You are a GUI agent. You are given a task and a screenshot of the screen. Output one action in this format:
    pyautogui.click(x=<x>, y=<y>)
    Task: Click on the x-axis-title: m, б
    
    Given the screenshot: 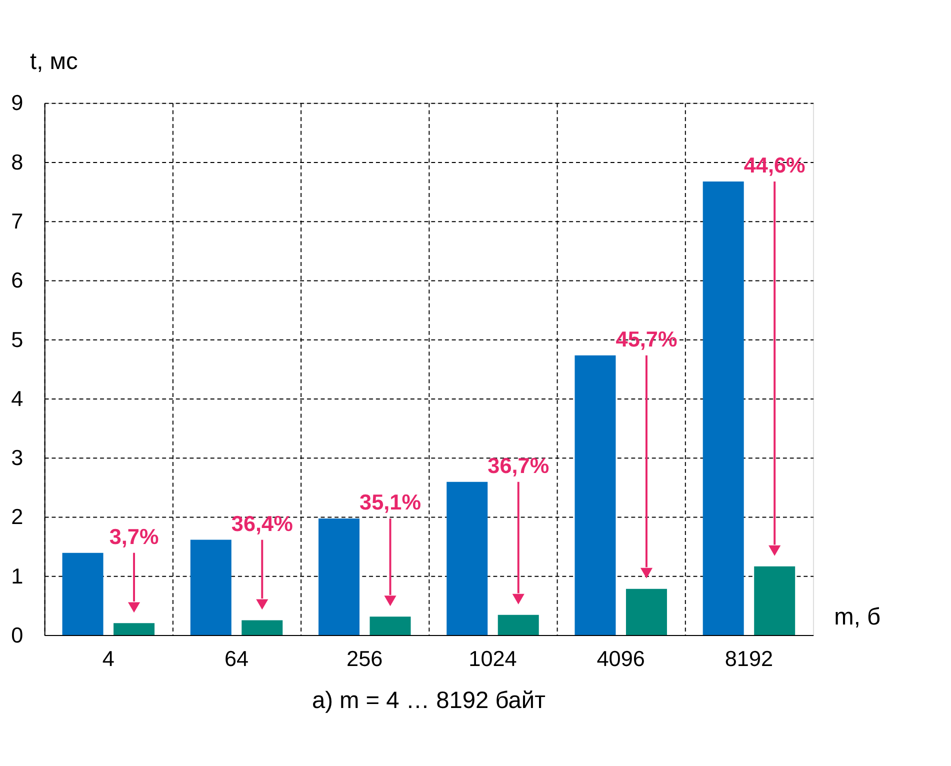 What is the action you would take?
    pyautogui.click(x=857, y=617)
    